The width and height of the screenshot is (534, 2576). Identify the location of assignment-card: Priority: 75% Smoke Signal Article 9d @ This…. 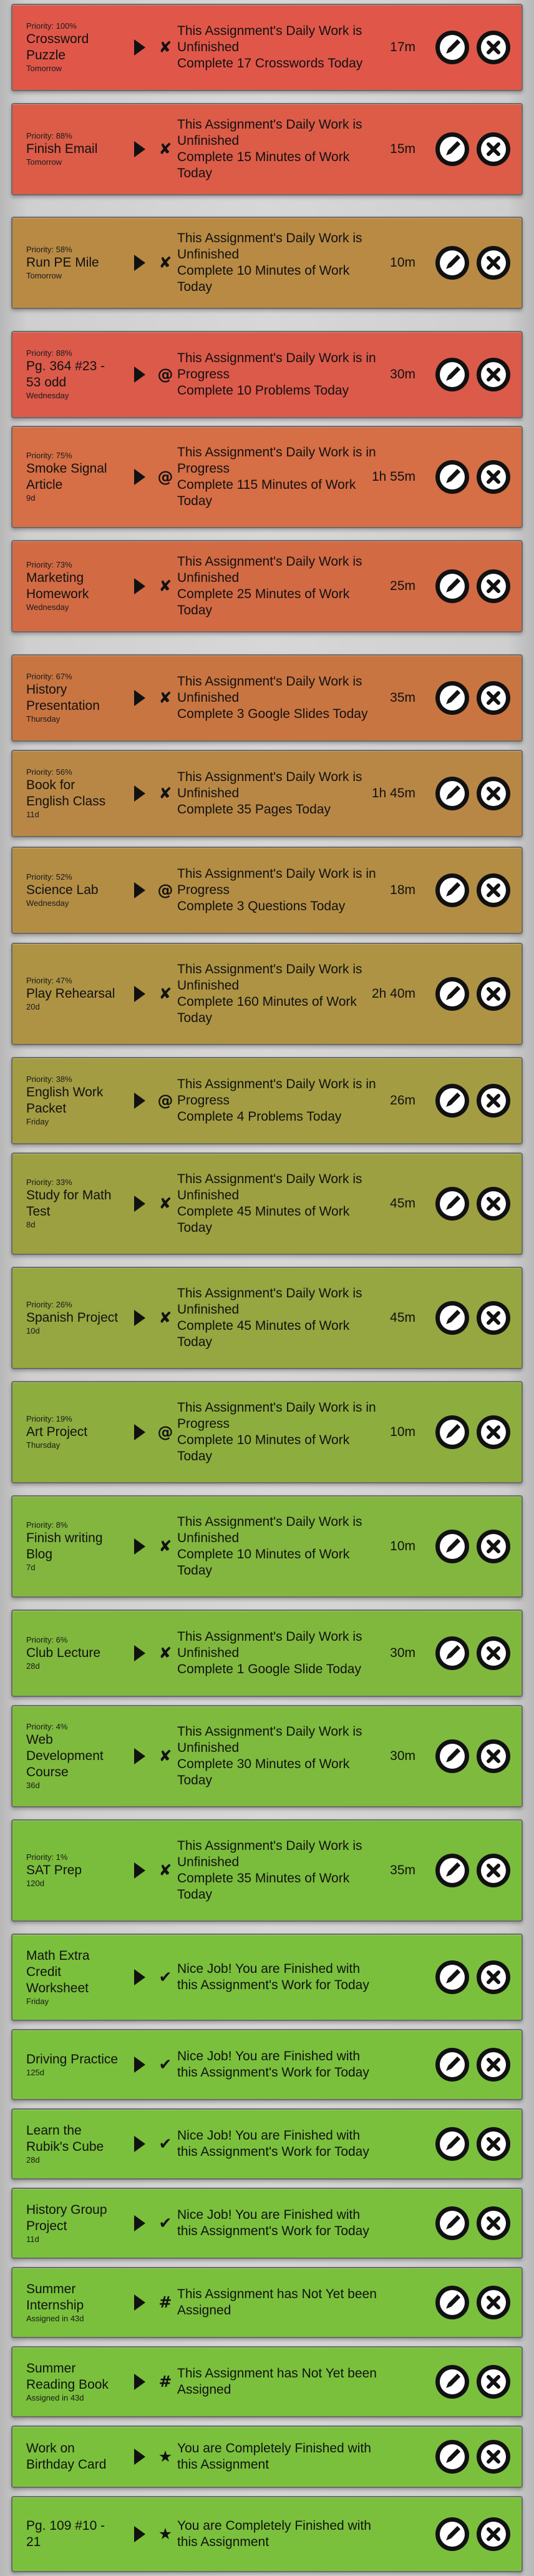
(267, 477).